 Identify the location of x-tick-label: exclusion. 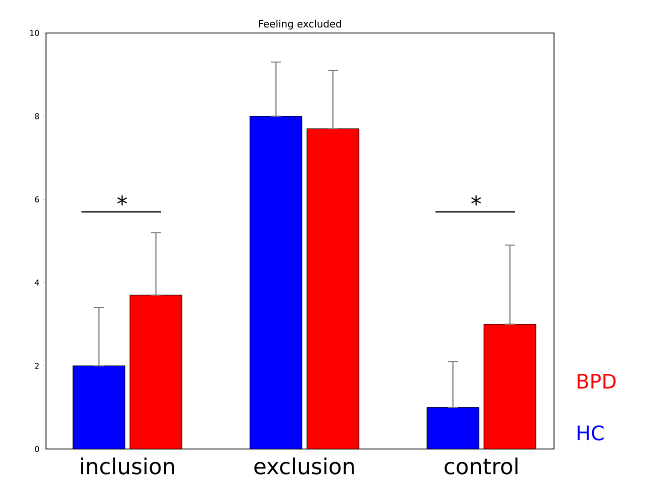
(304, 466).